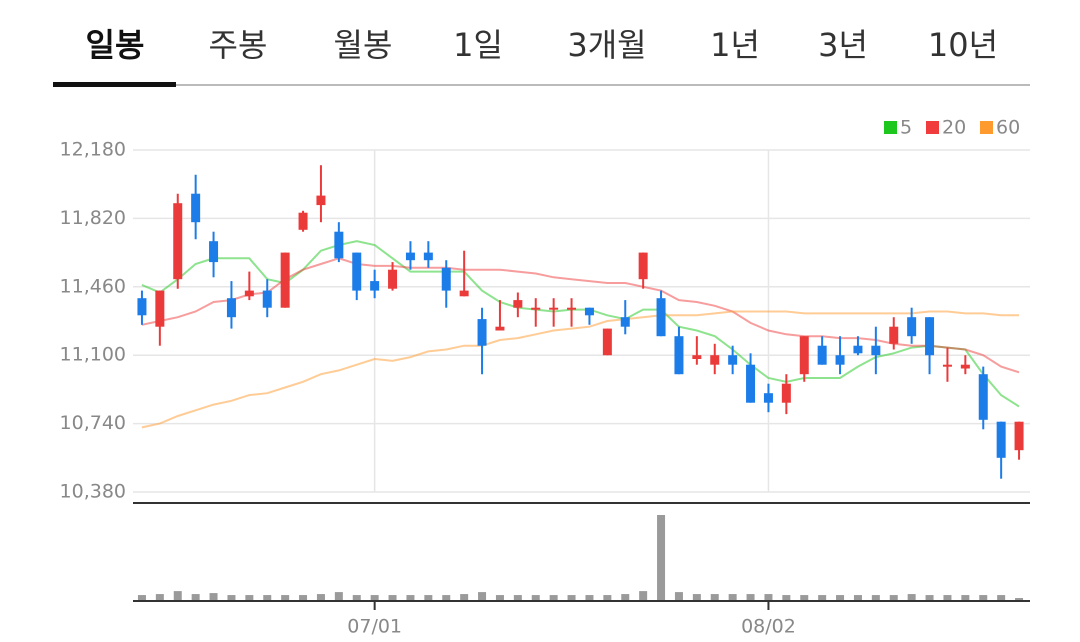  What do you see at coordinates (607, 45) in the screenshot?
I see `tab: 3개월` at bounding box center [607, 45].